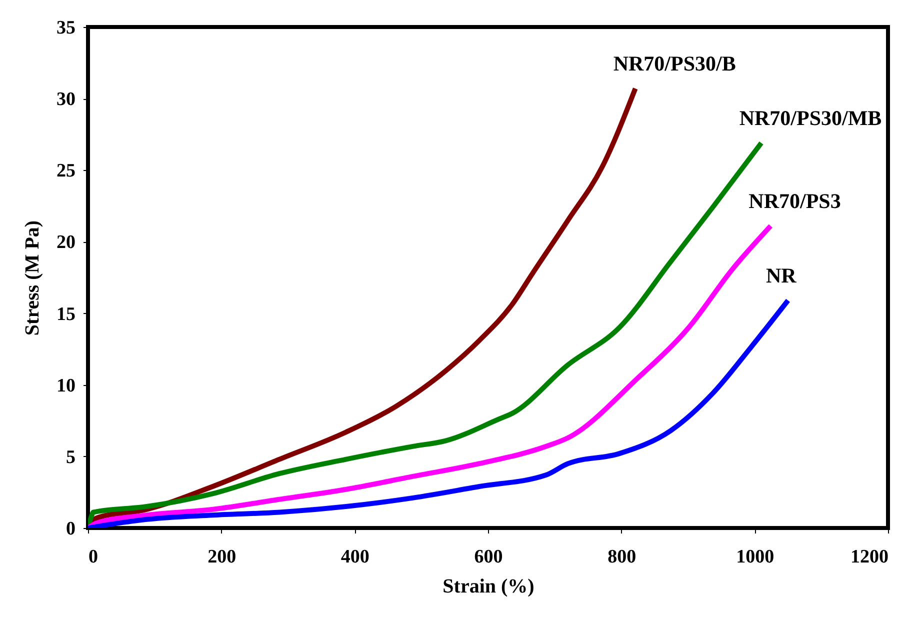 The width and height of the screenshot is (914, 621). I want to click on y-tick-label: 15, so click(66, 314).